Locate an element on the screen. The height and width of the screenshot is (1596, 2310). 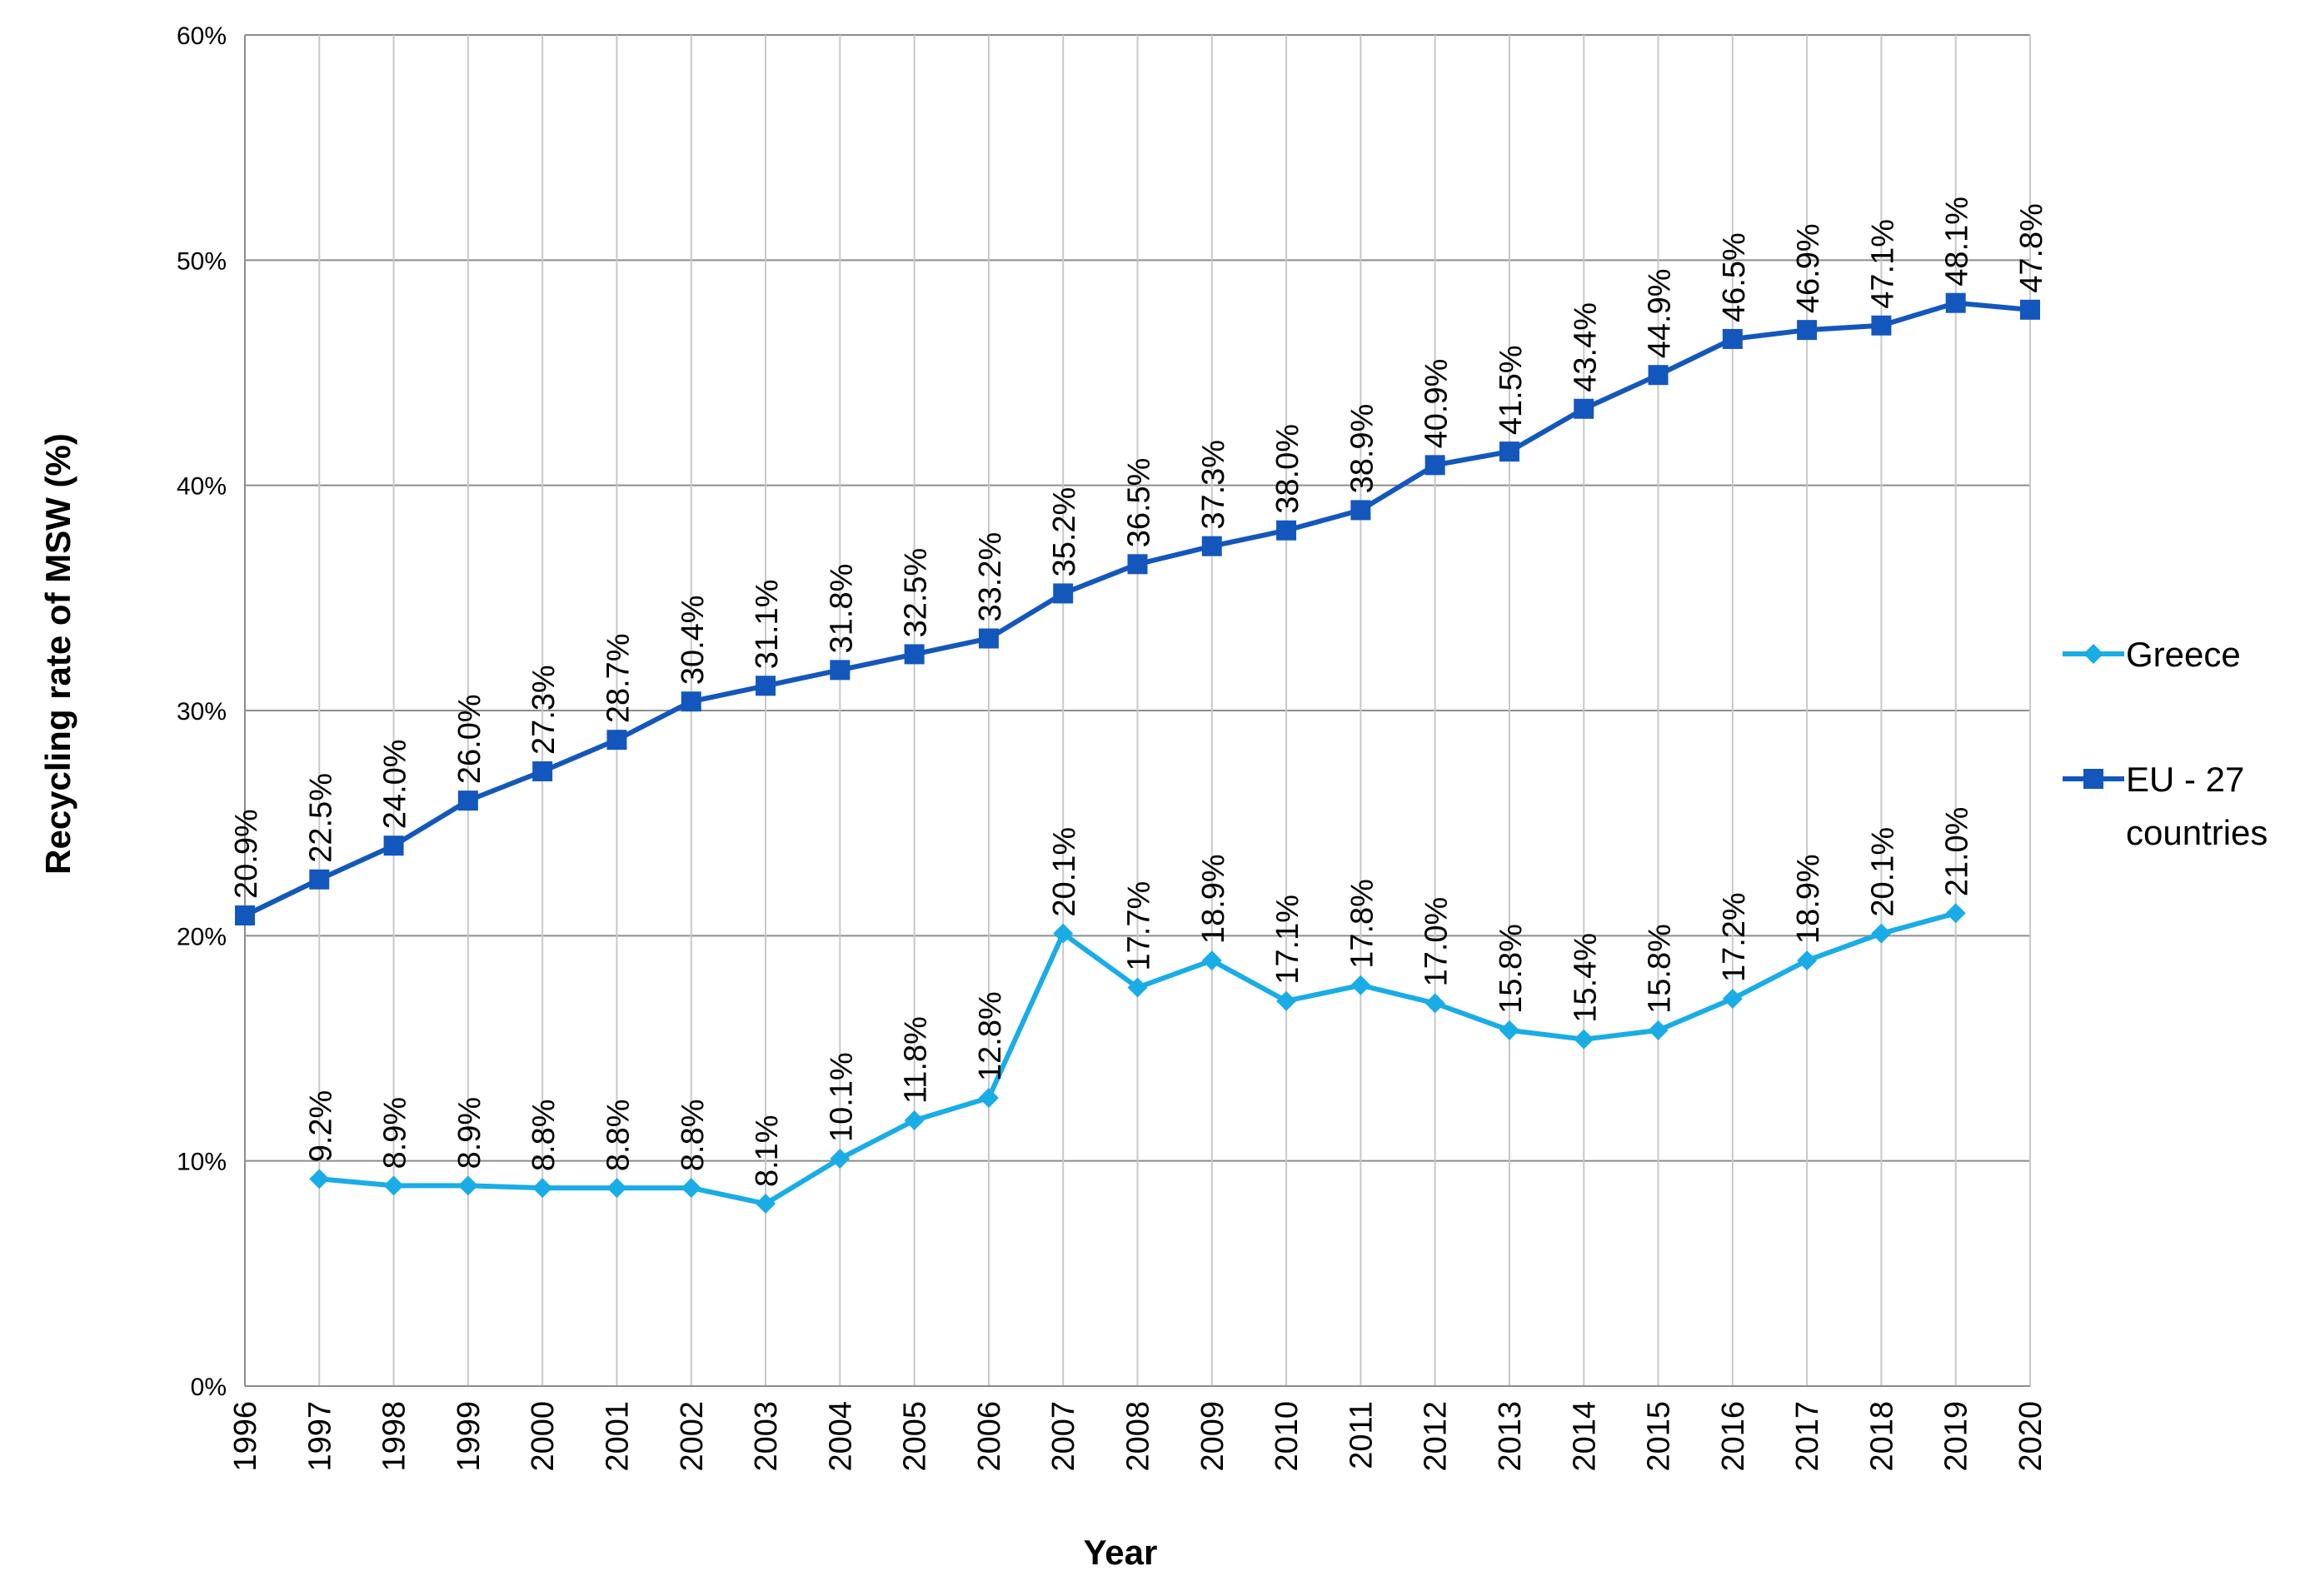
data-label: 32.5% is located at coordinates (916, 593).